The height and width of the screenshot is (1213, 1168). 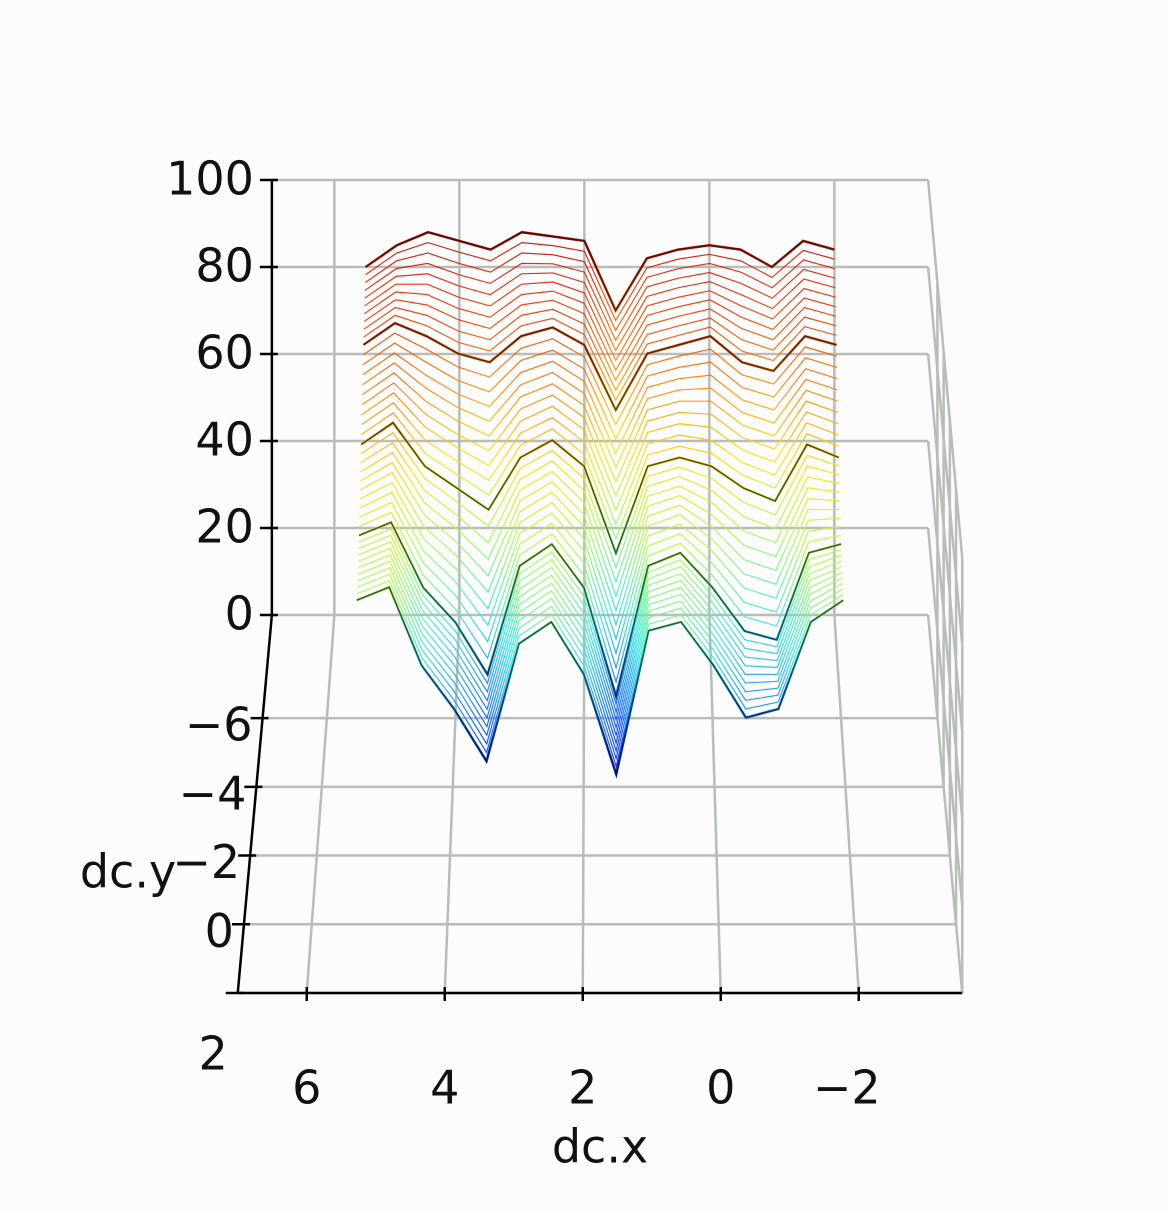 What do you see at coordinates (224, 440) in the screenshot?
I see `z-tick-label: 40` at bounding box center [224, 440].